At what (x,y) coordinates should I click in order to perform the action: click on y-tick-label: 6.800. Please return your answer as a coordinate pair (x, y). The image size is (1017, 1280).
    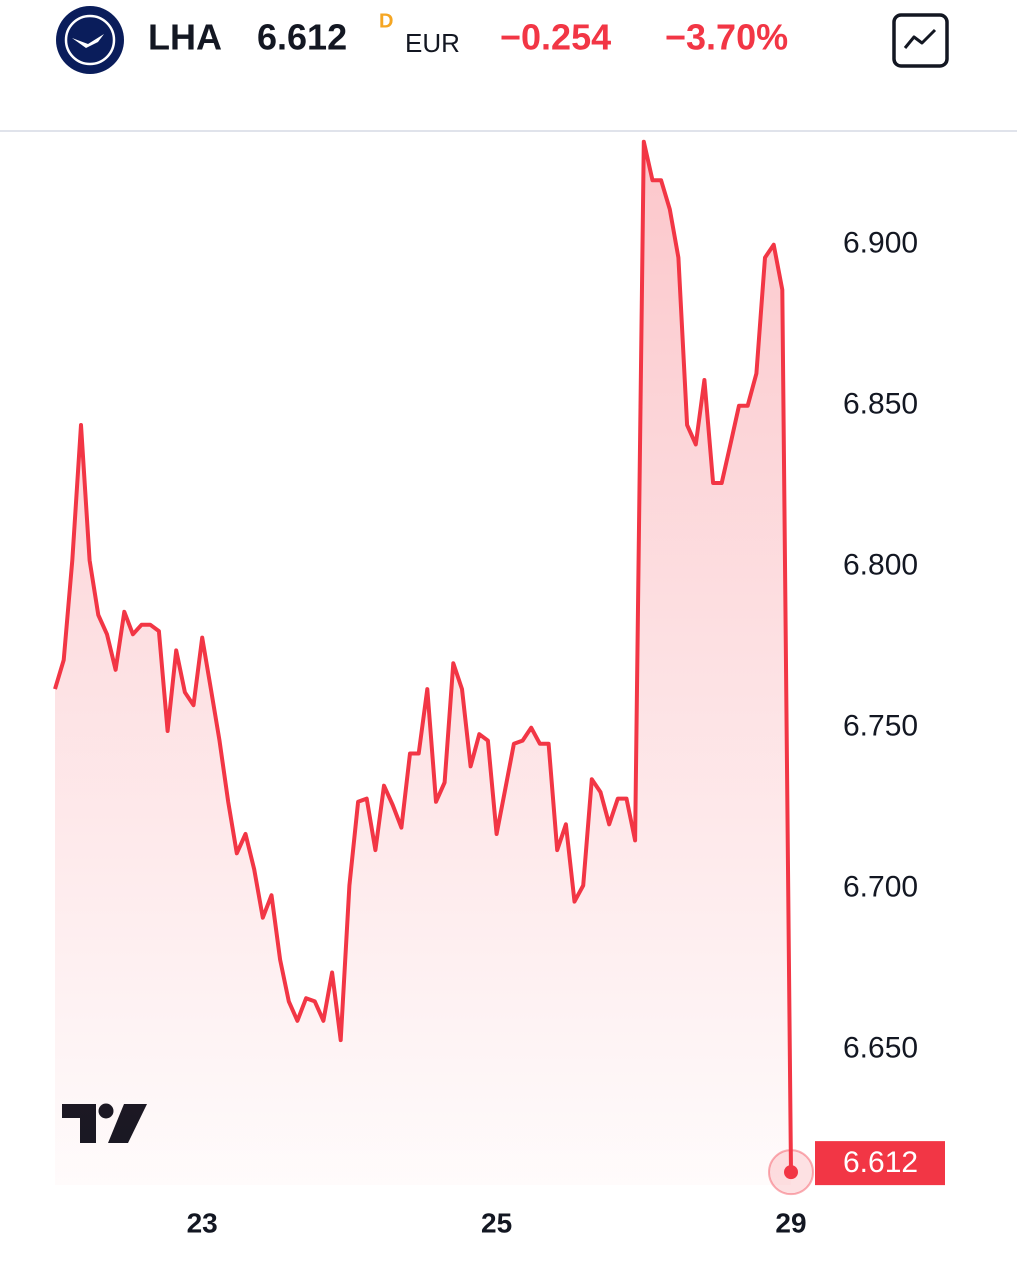
    Looking at the image, I should click on (880, 565).